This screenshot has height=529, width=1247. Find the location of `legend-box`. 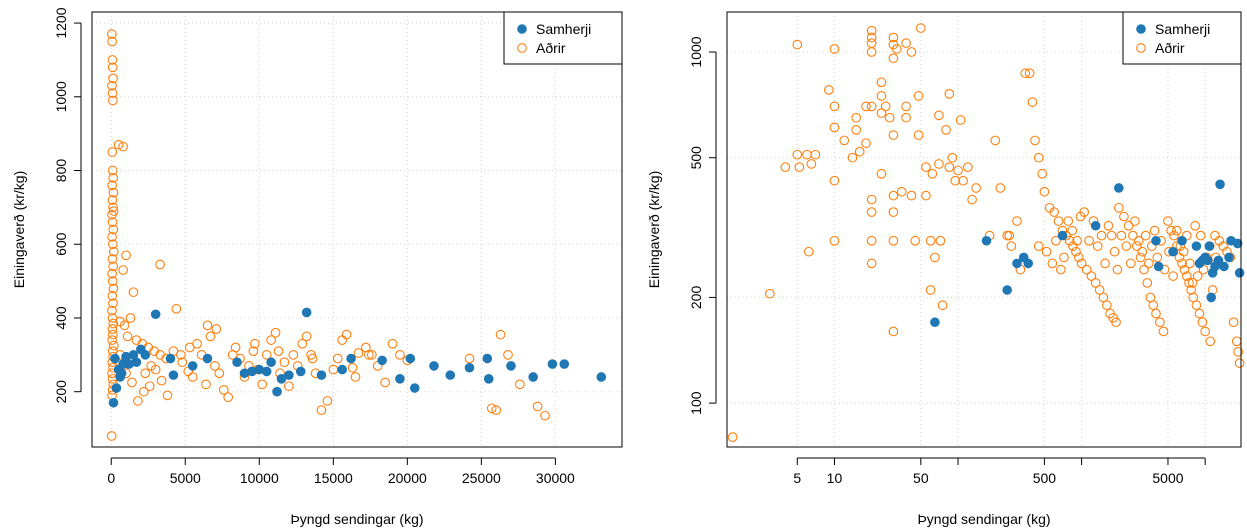

legend-box is located at coordinates (563, 38).